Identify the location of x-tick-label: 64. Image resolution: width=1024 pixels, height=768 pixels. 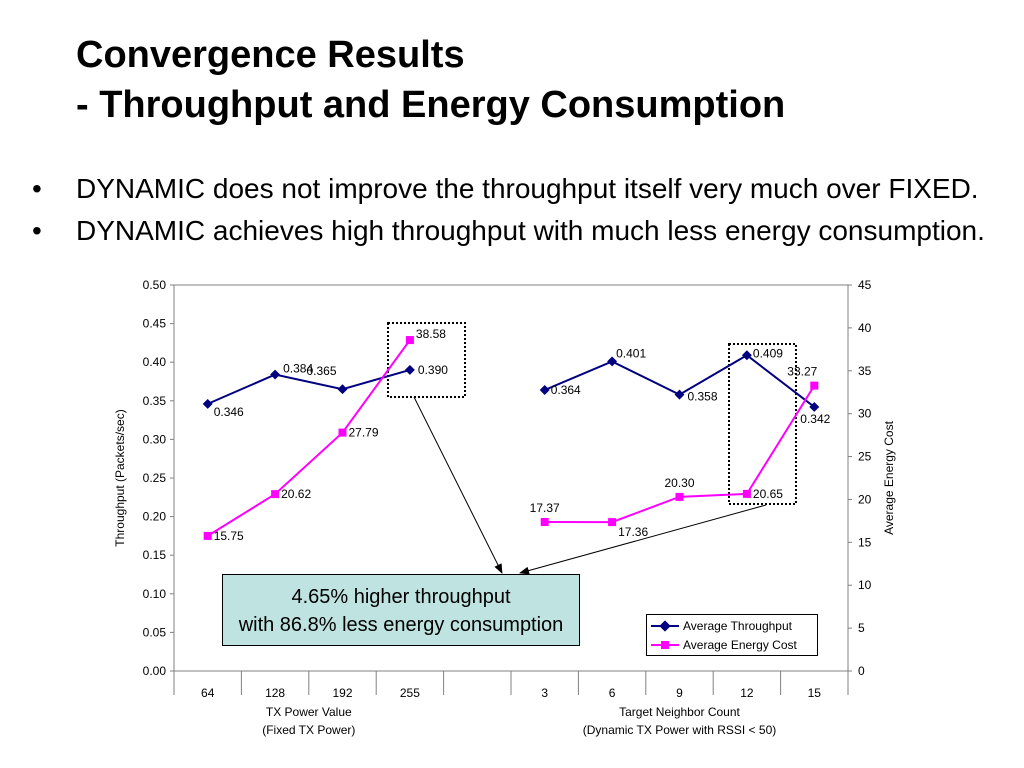
(208, 693).